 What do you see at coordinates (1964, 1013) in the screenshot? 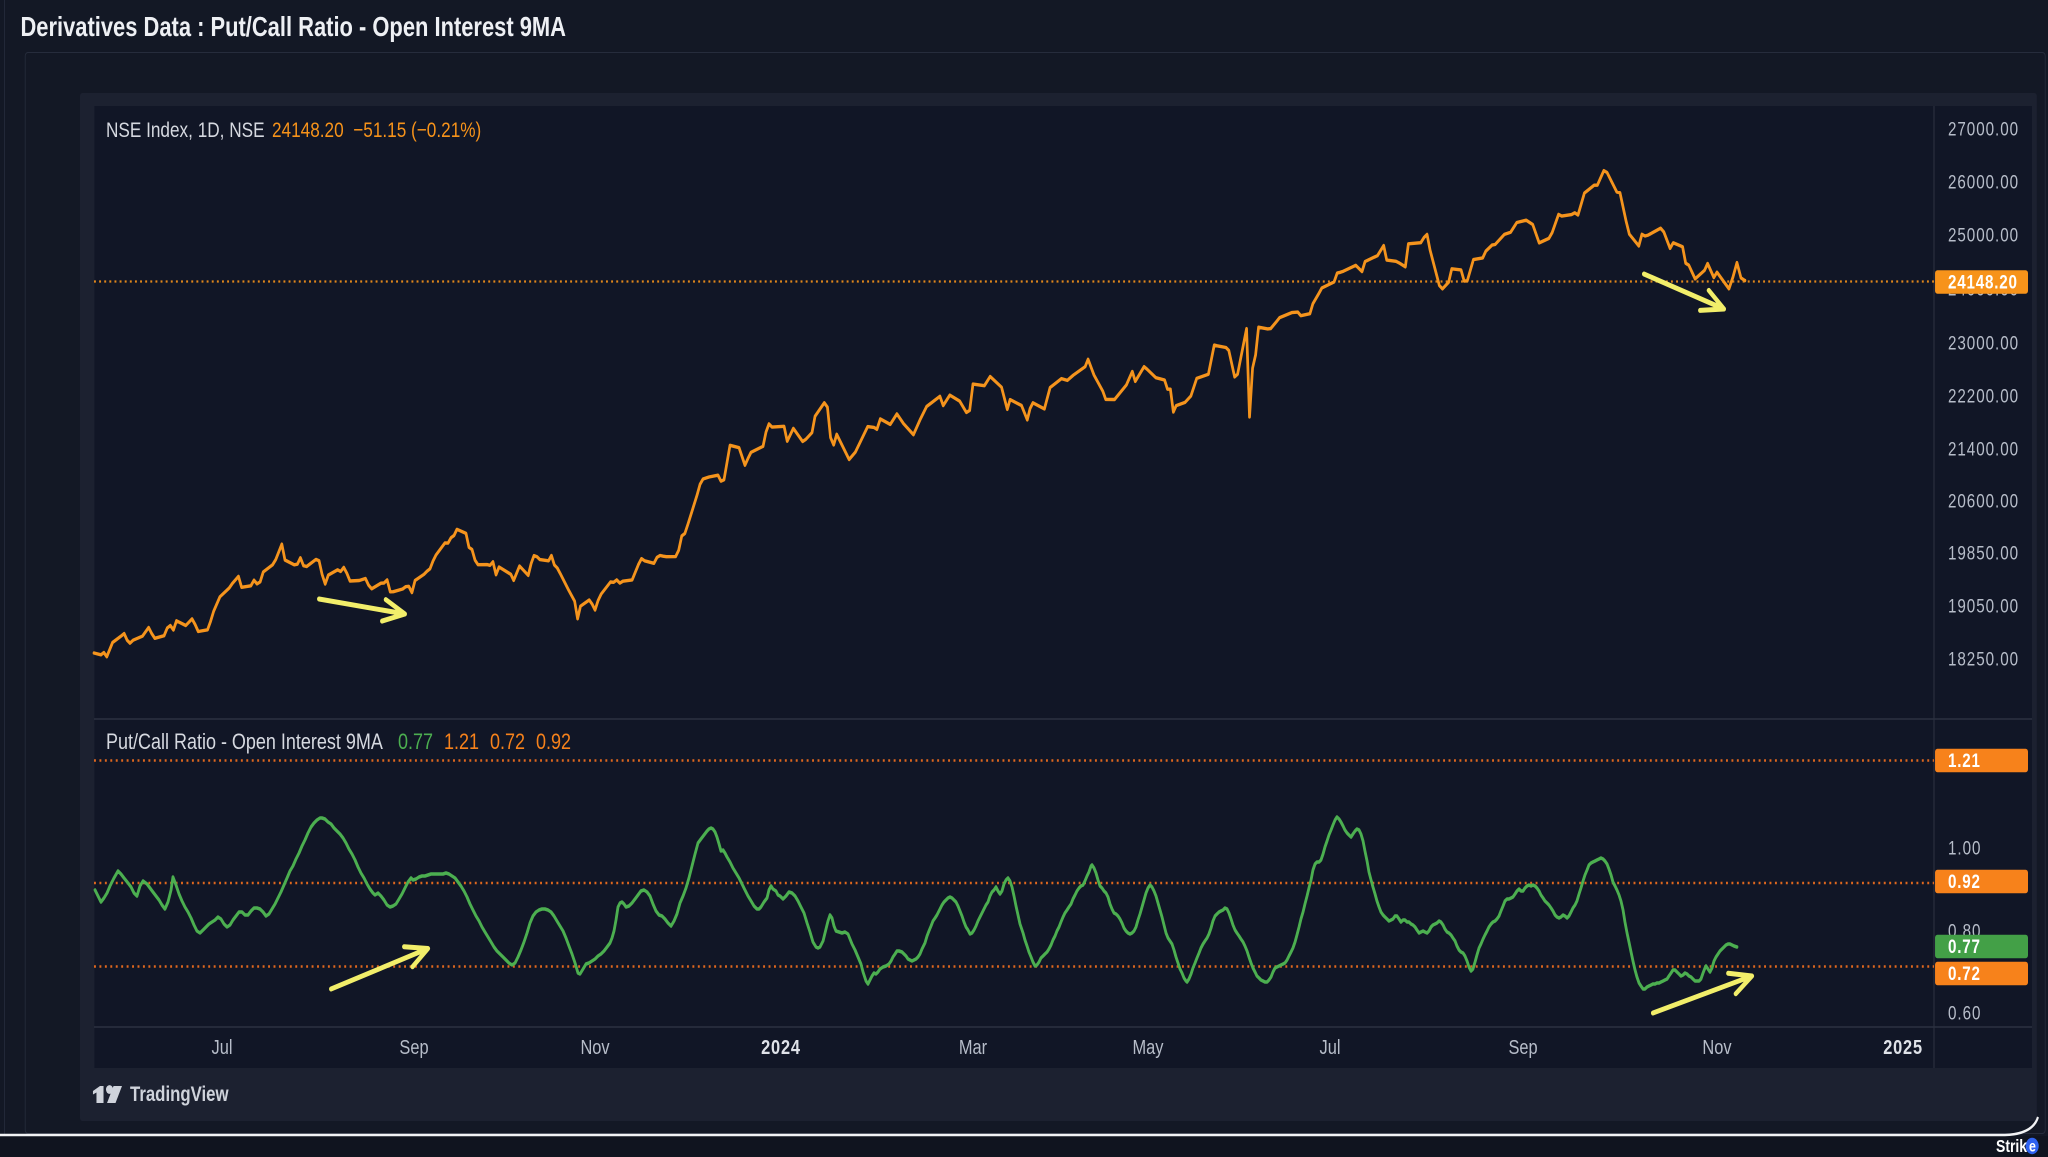
I see `svg-text: 0.60` at bounding box center [1964, 1013].